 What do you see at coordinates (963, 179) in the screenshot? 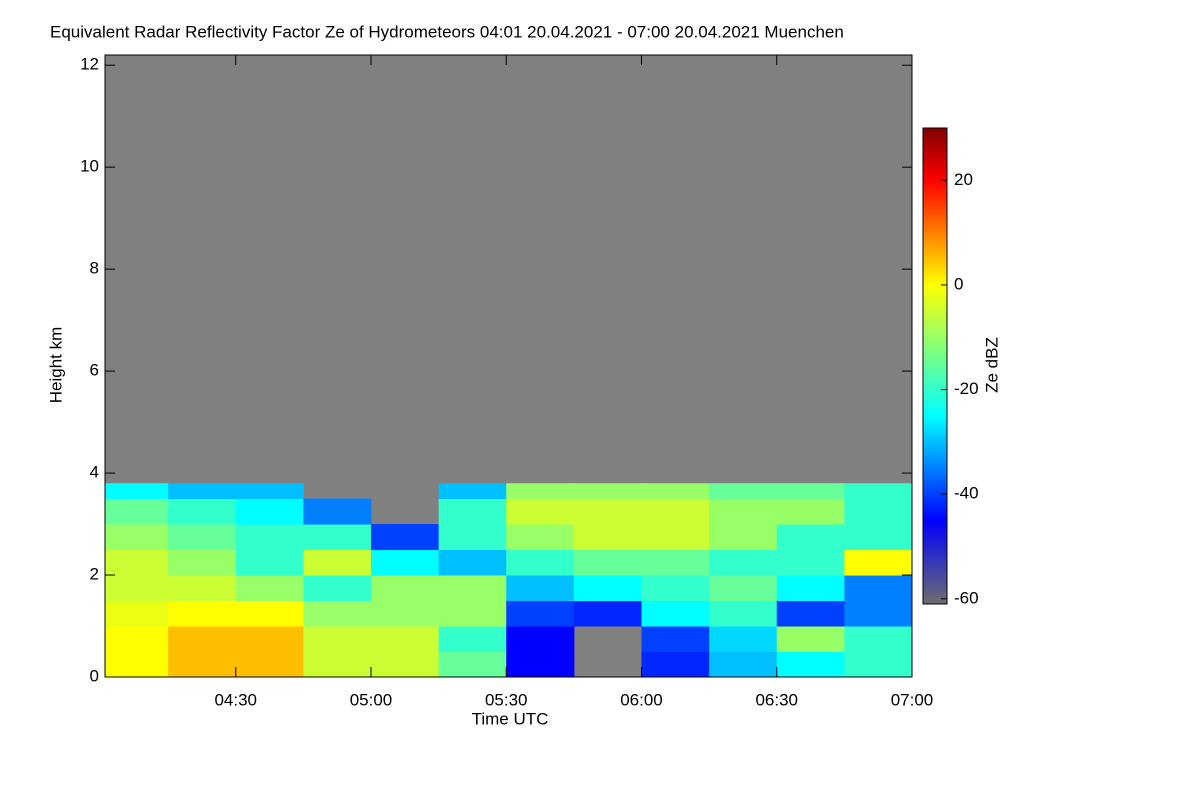
I see `colorbar-tick-label: 20` at bounding box center [963, 179].